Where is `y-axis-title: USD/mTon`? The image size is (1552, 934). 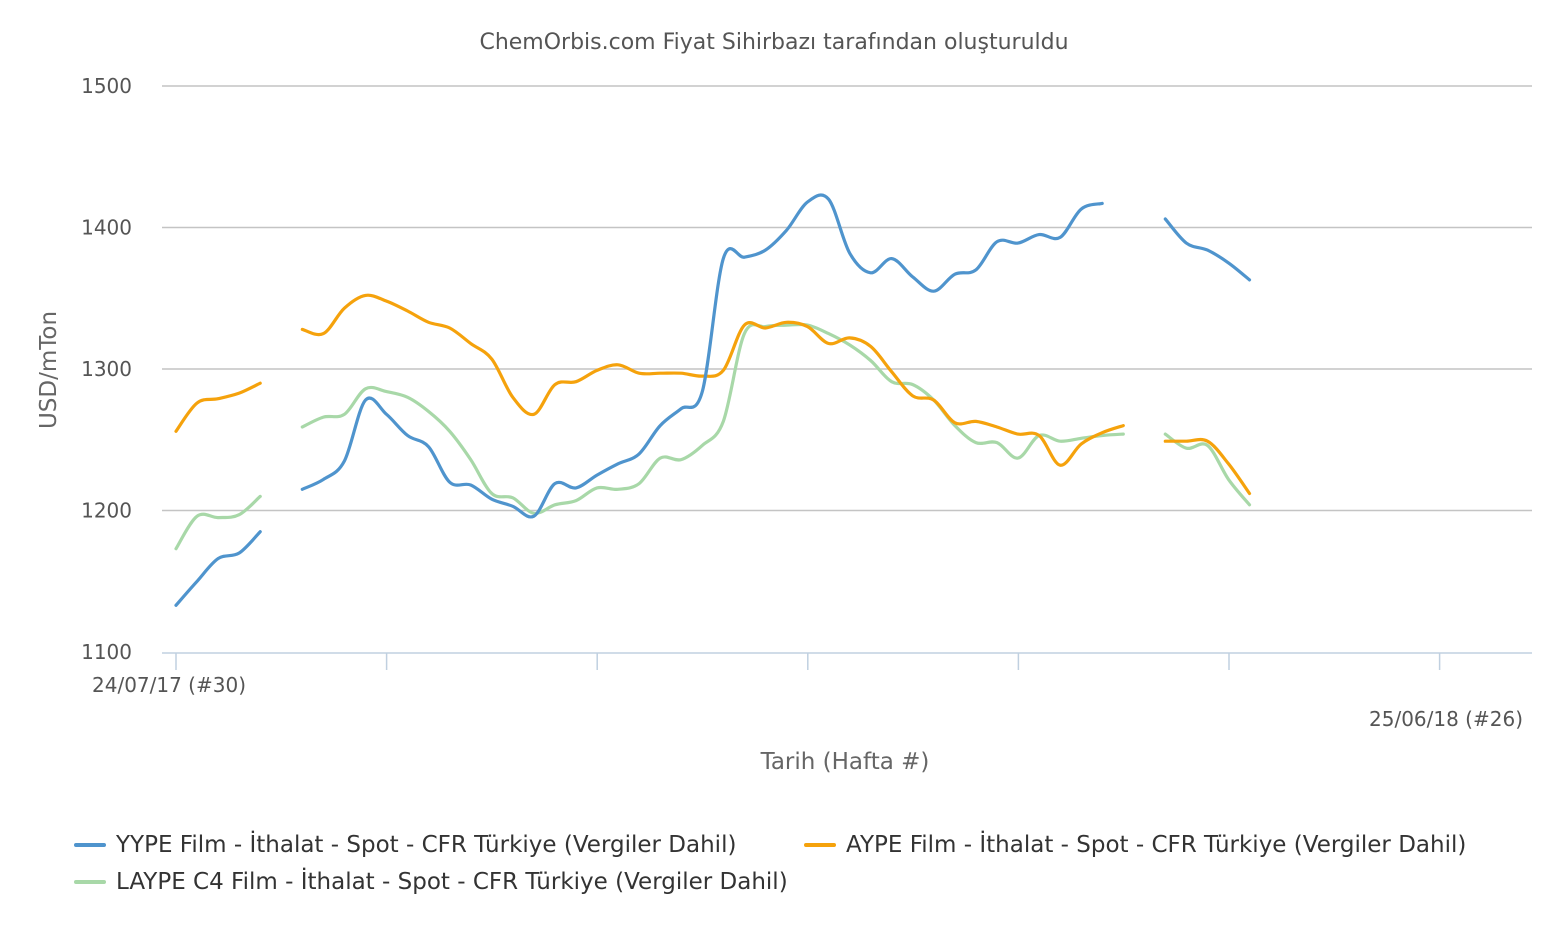 y-axis-title: USD/mTon is located at coordinates (49, 370).